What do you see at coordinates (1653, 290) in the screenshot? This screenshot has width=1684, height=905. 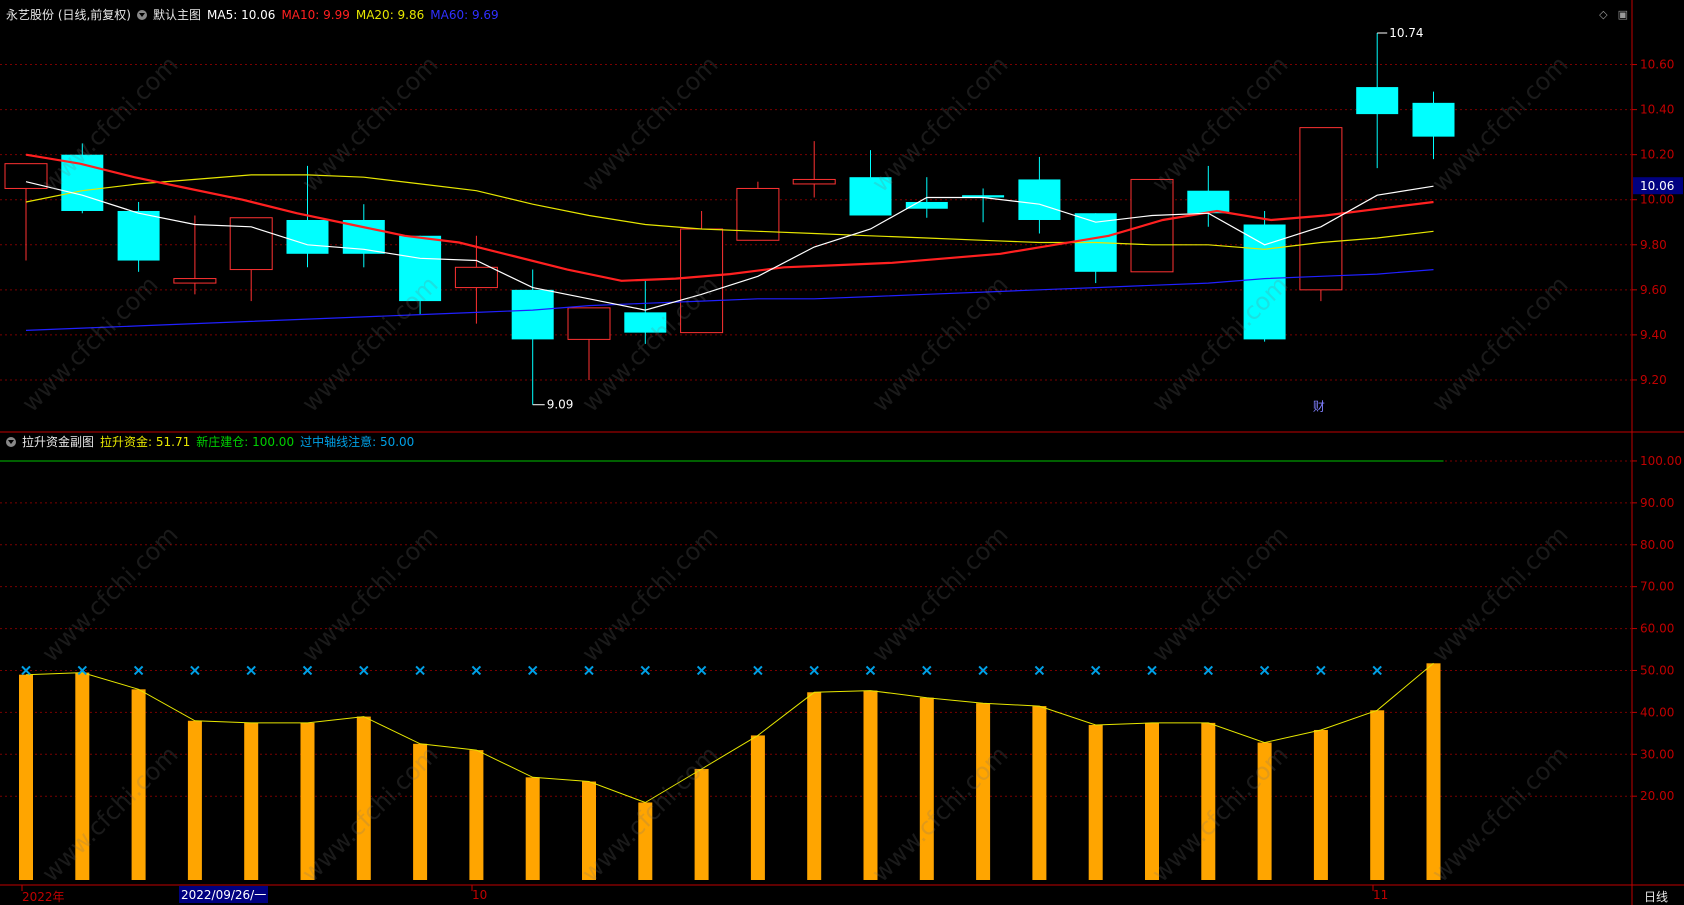 I see `main-y-tick-label: 9.60` at bounding box center [1653, 290].